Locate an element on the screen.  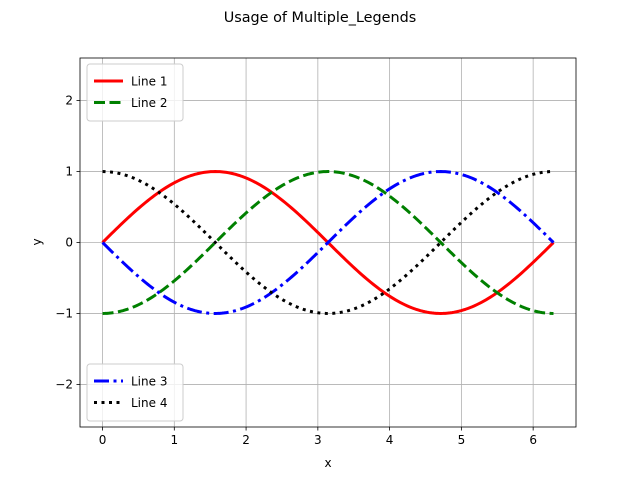
x-tick-label: 2 is located at coordinates (246, 440).